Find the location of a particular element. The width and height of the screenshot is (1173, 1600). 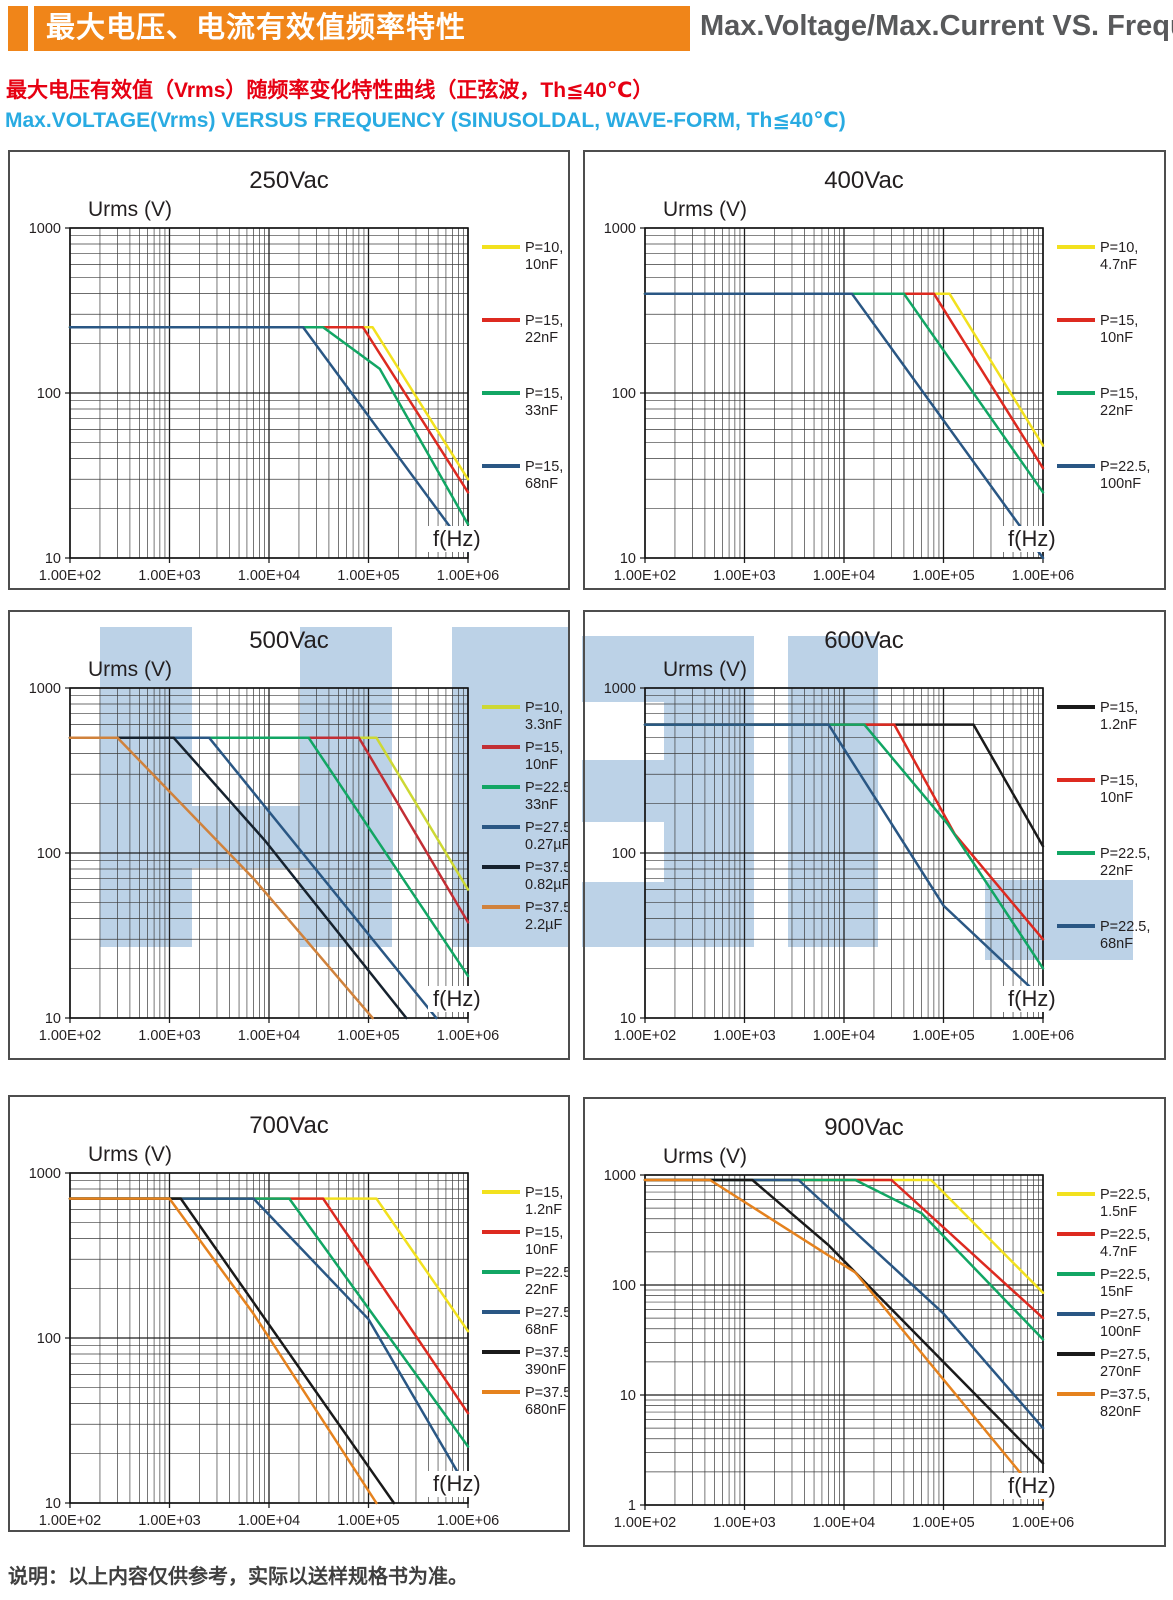

orange-accent-tick is located at coordinates (18, 28).